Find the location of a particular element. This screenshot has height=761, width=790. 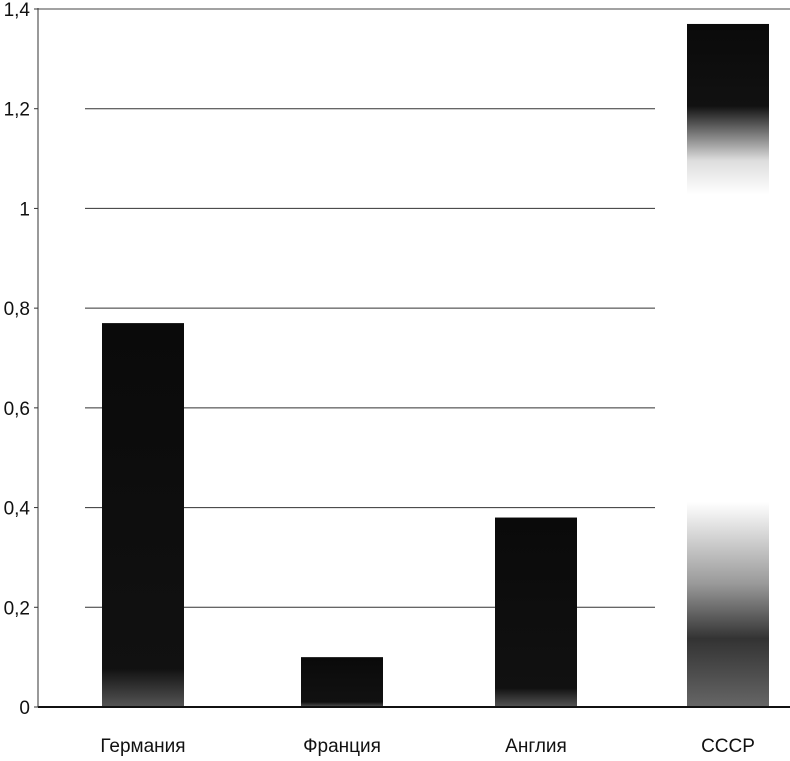

y-tick-label: 0,4 is located at coordinates (17, 509).